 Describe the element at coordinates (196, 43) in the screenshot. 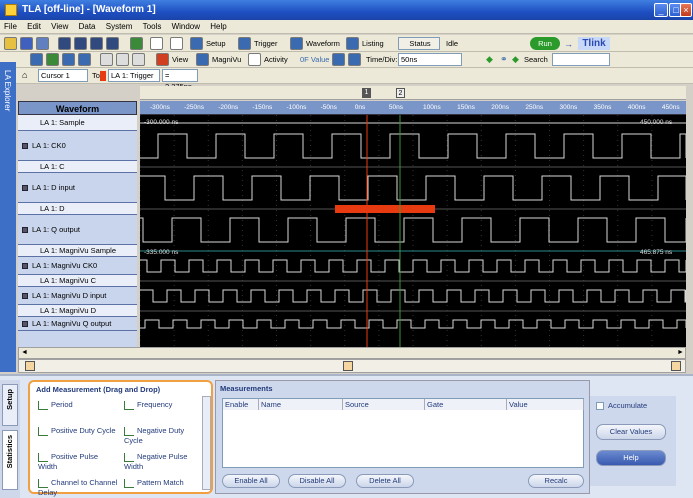

I see `setup-icon` at that location.